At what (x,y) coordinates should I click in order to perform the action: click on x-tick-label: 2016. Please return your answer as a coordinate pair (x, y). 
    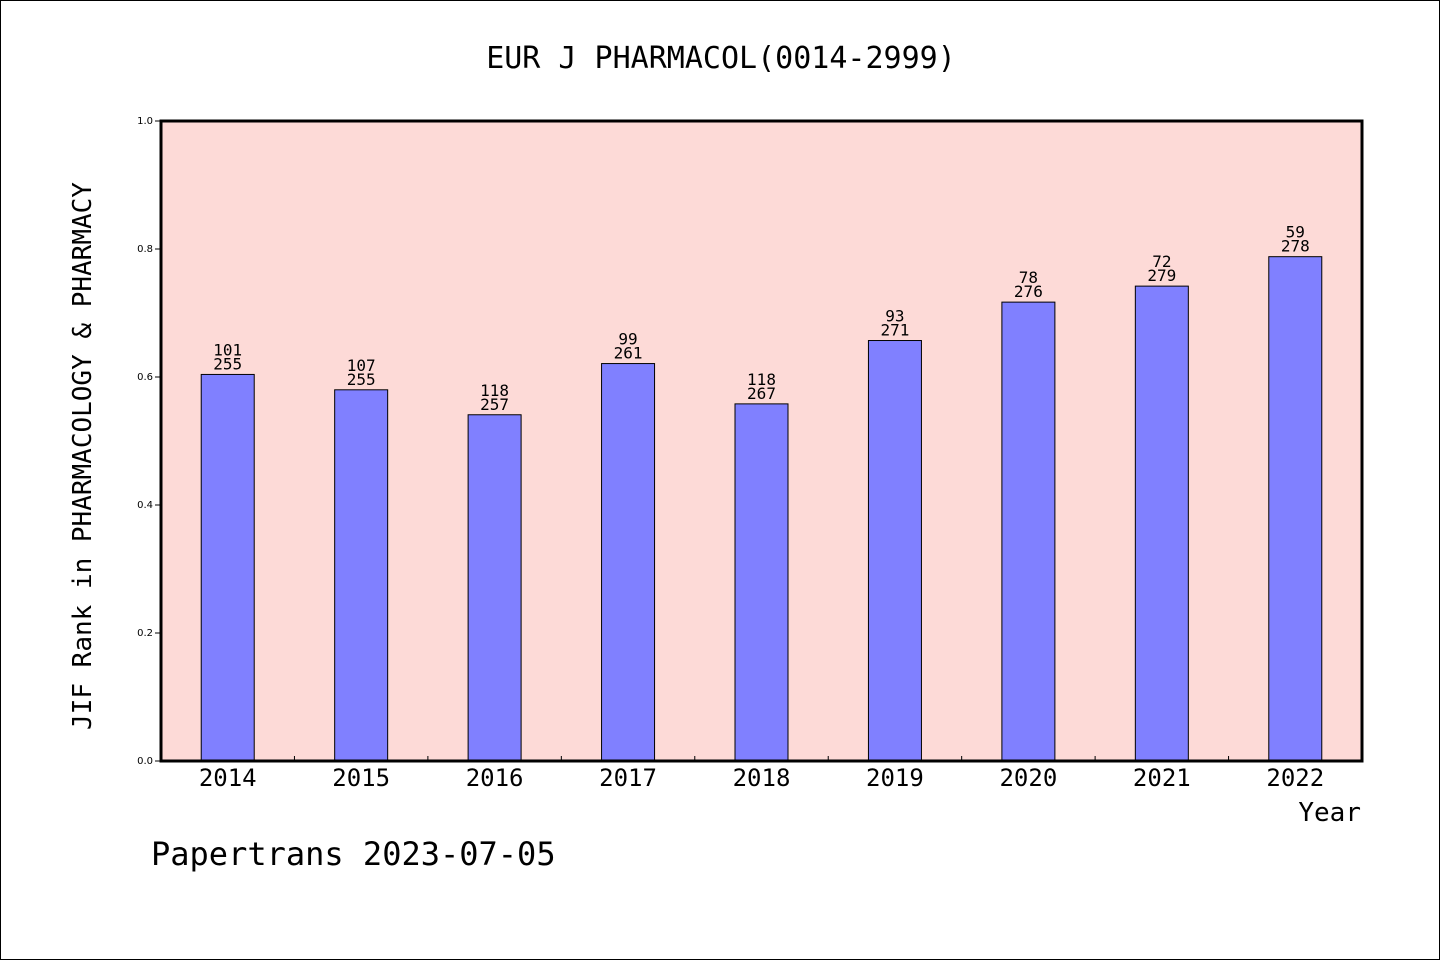
    Looking at the image, I should click on (495, 778).